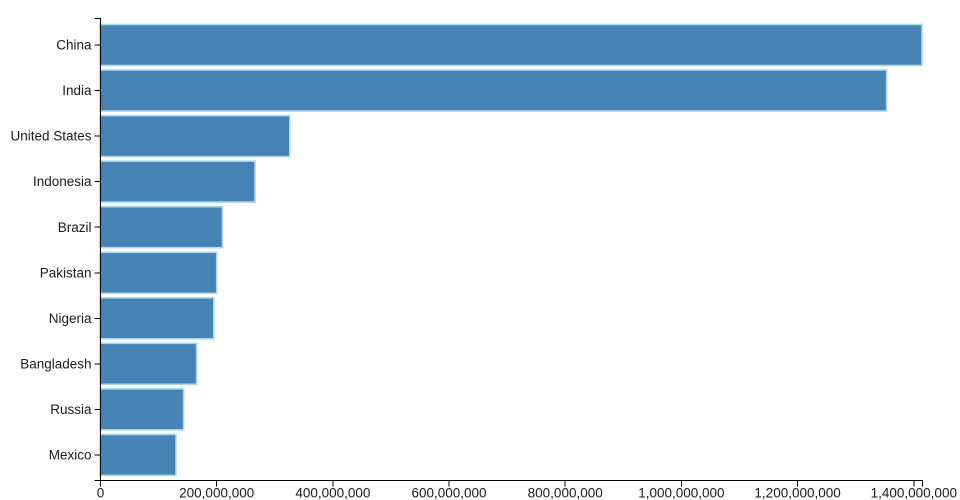  I want to click on y-tick-label-indonesia: Indonesia, so click(62, 181).